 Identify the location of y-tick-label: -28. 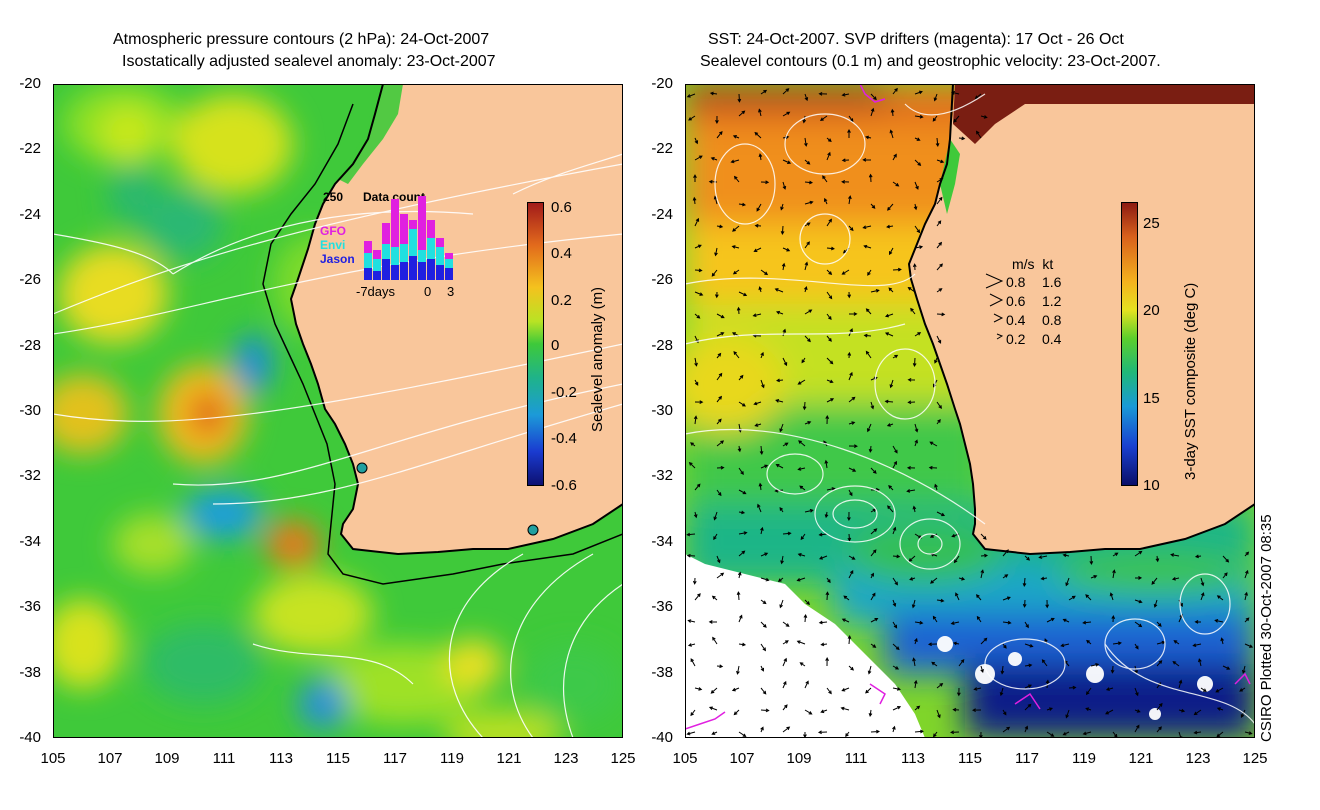
(30, 345).